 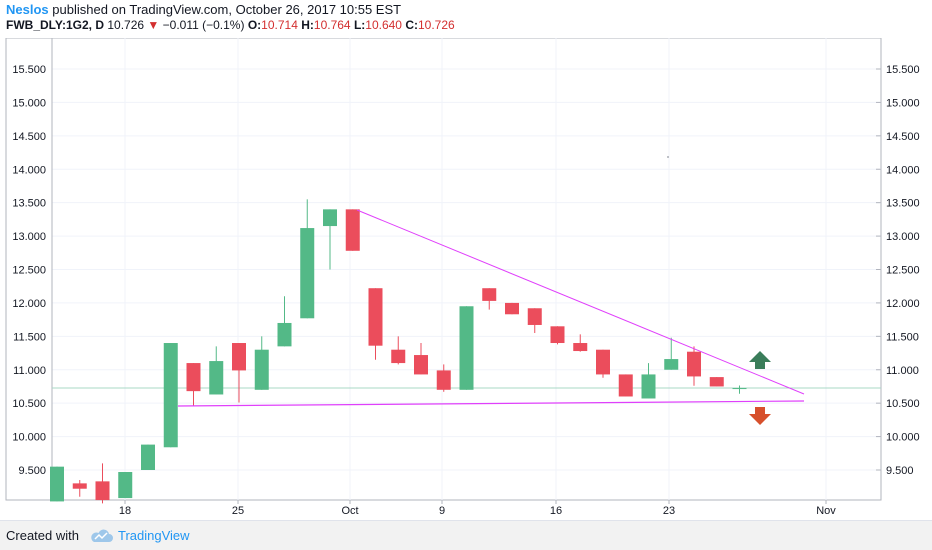 I want to click on high-value: 10.764, so click(x=332, y=25).